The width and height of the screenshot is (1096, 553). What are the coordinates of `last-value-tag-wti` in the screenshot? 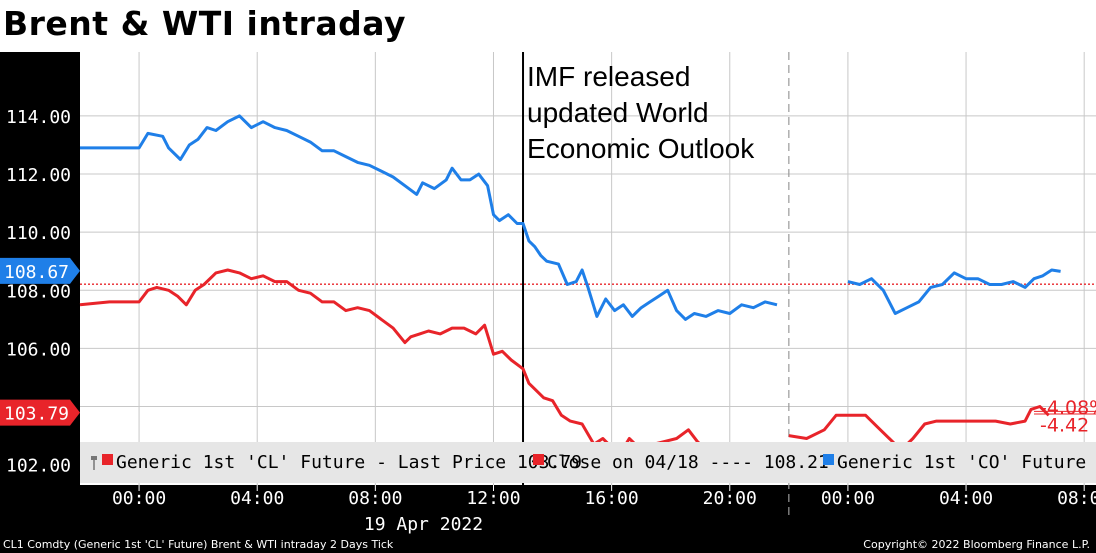 It's located at (40, 412).